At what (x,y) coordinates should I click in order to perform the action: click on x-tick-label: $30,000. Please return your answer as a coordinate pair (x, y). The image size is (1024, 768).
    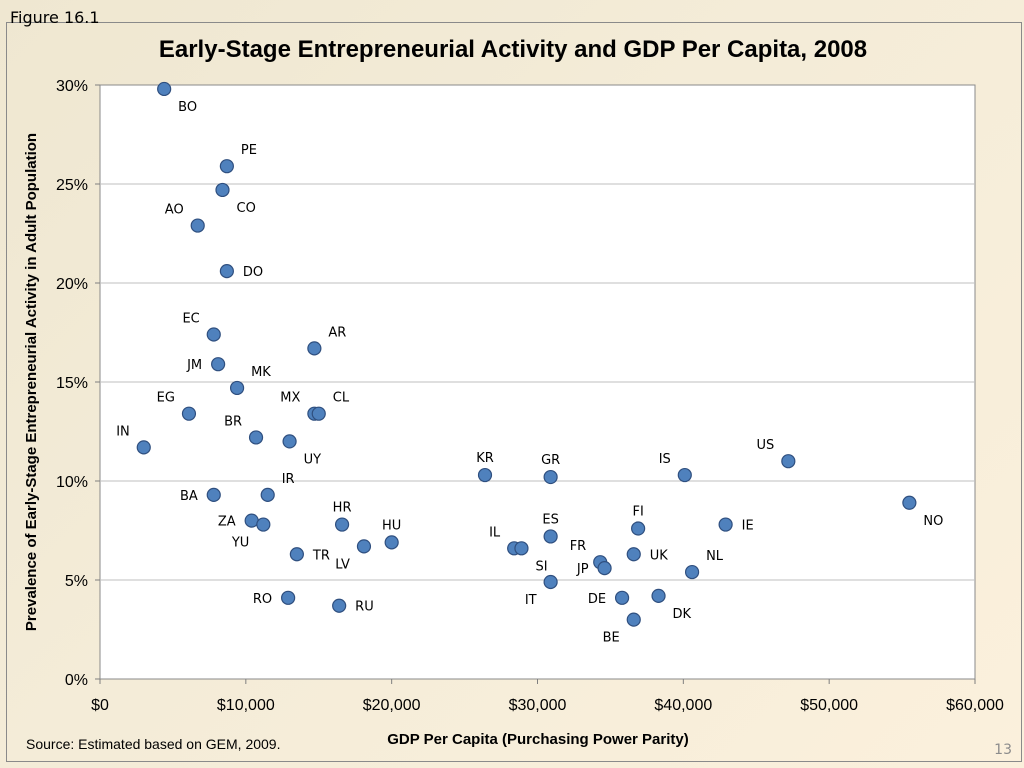
    Looking at the image, I should click on (538, 705).